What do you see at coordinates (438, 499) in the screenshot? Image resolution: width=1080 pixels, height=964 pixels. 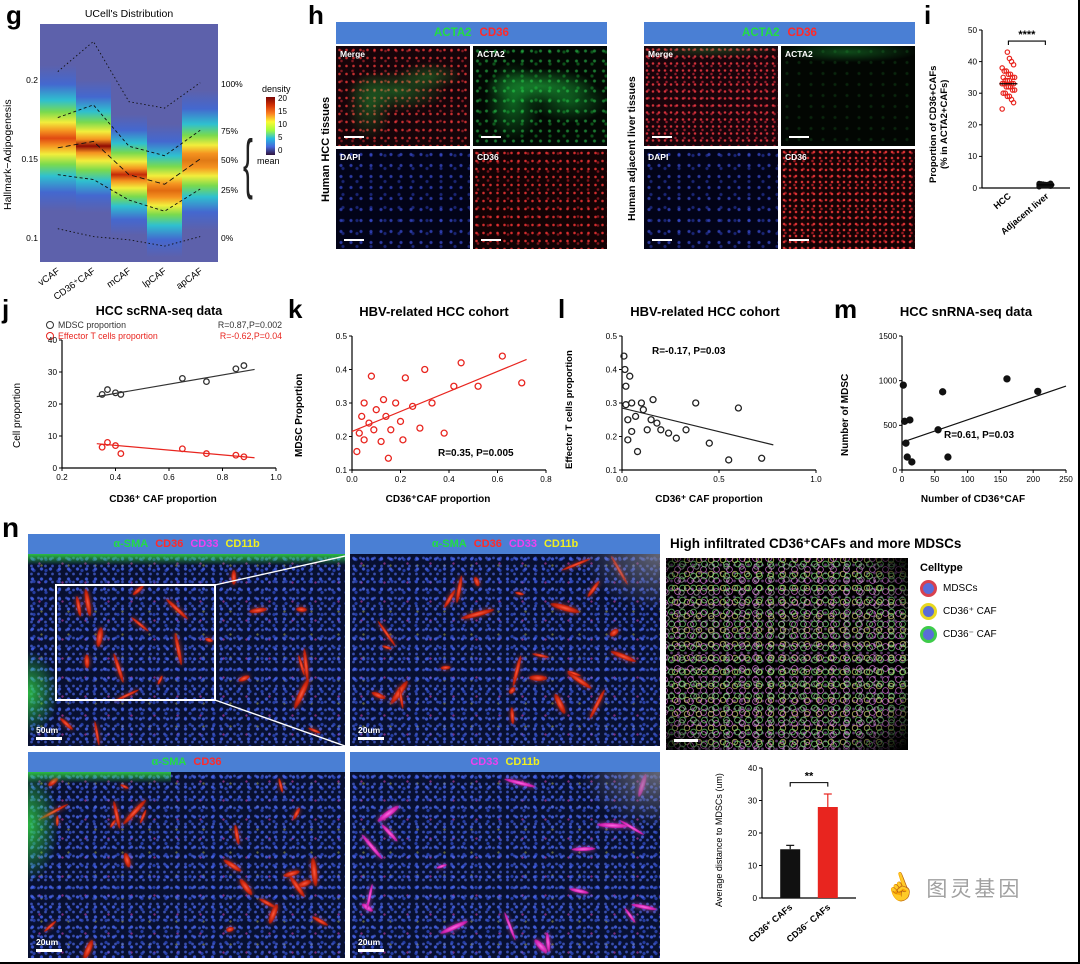 I see `k-x-axis-title: CD36⁺CAF proportion` at bounding box center [438, 499].